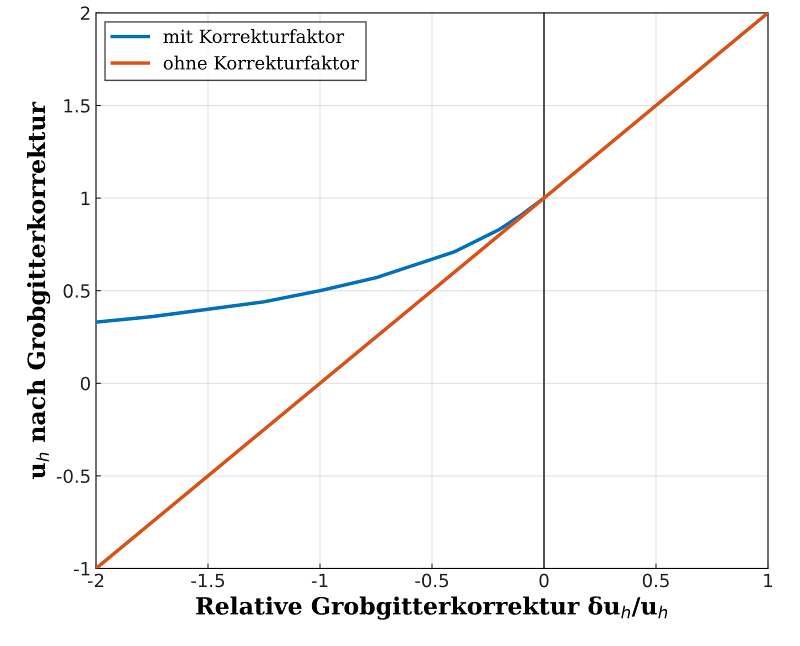 Image resolution: width=800 pixels, height=646 pixels. I want to click on y-tick-label: 1, so click(86, 198).